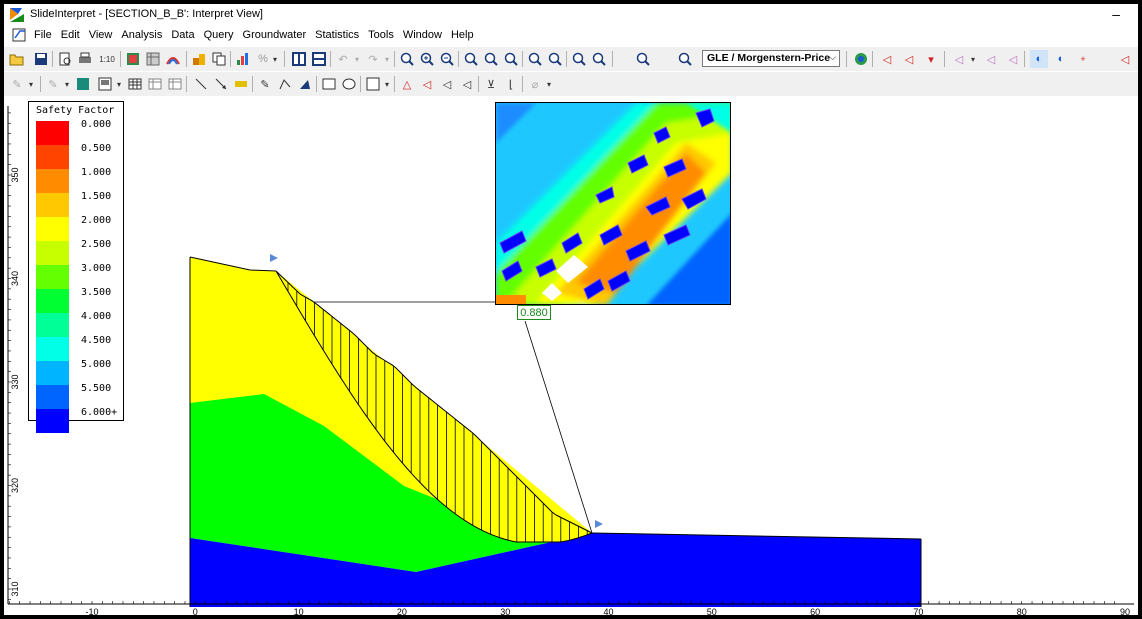 This screenshot has height=619, width=1142. I want to click on filter-icon: ▾, so click(931, 59).